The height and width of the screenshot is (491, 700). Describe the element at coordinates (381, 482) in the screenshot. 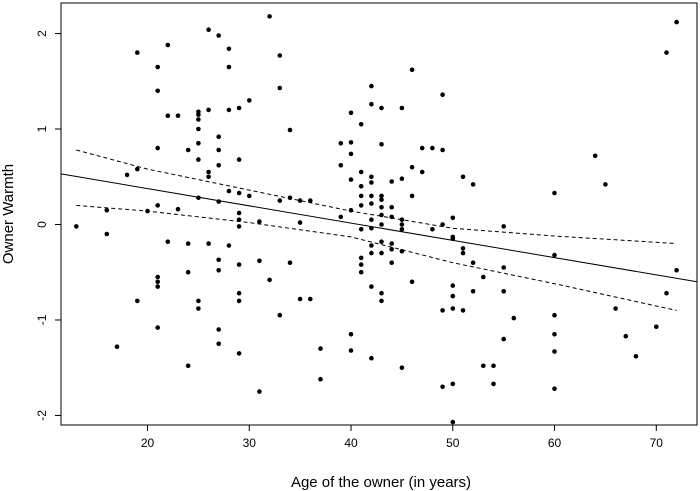

I see `x-axis-title: Age of the owner (in years)` at that location.